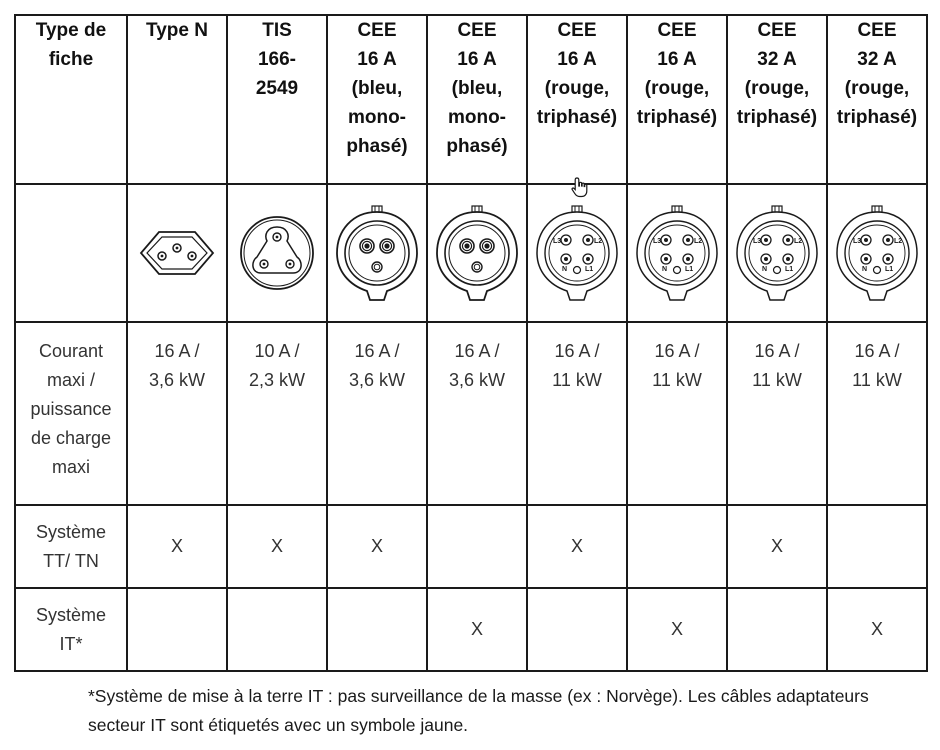 The height and width of the screenshot is (750, 940). I want to click on row-label-cell: Courant maxi / puissance de charge maxi, so click(71, 413).